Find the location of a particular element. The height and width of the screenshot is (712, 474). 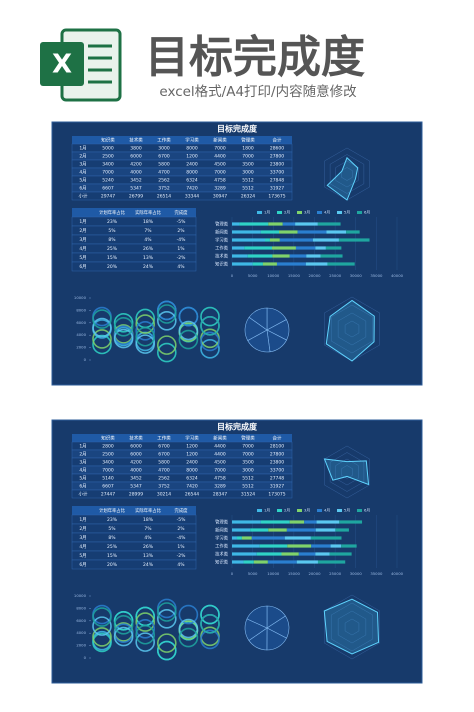

rate-header: 实际年率占比 is located at coordinates (148, 510).